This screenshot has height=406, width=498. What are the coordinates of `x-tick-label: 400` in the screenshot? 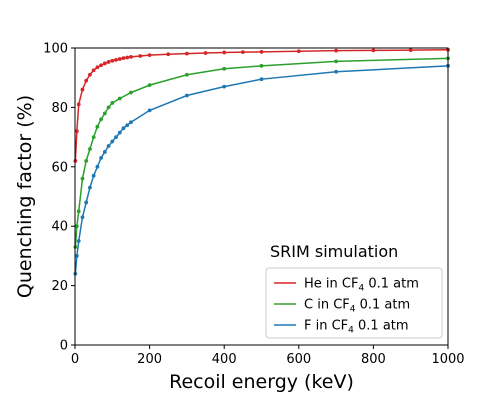 It's located at (224, 359).